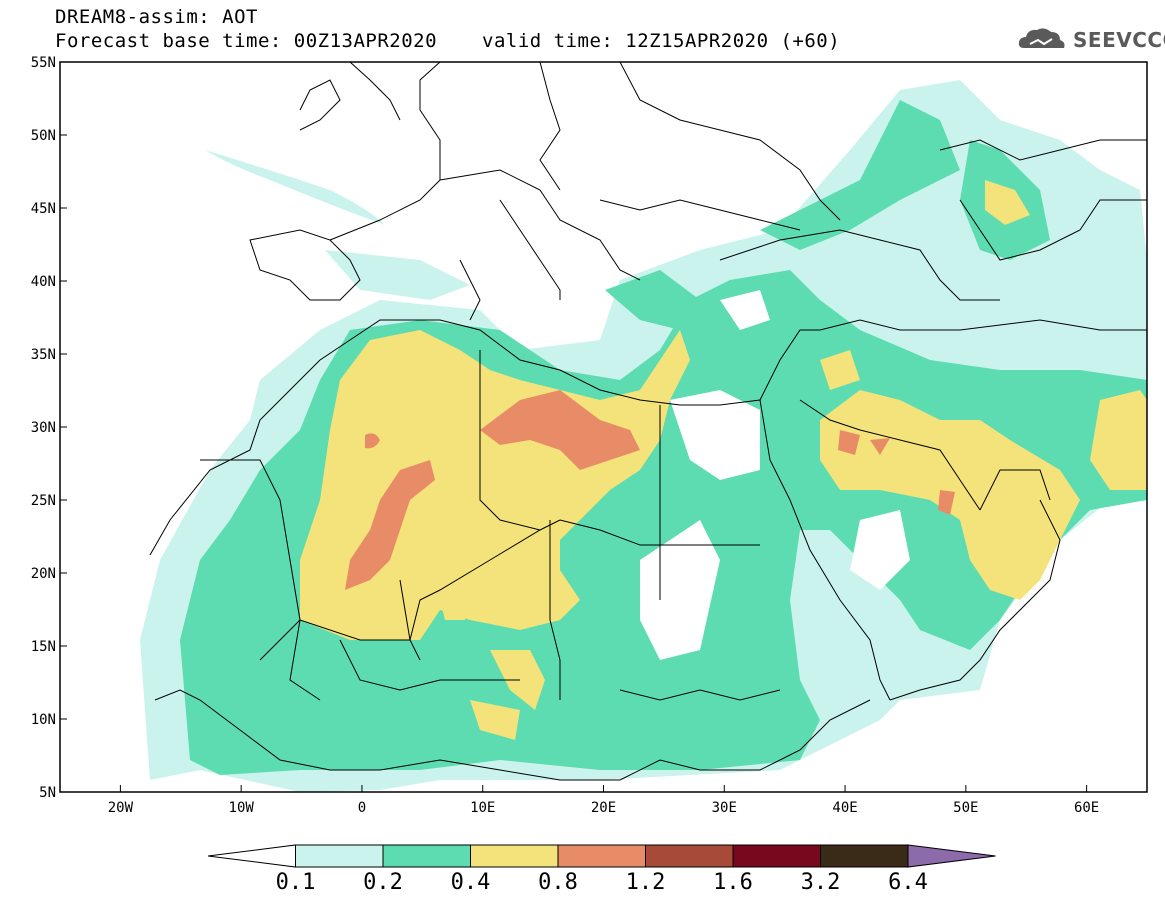 The height and width of the screenshot is (905, 1165). I want to click on lat-tick-label: 20N, so click(43, 574).